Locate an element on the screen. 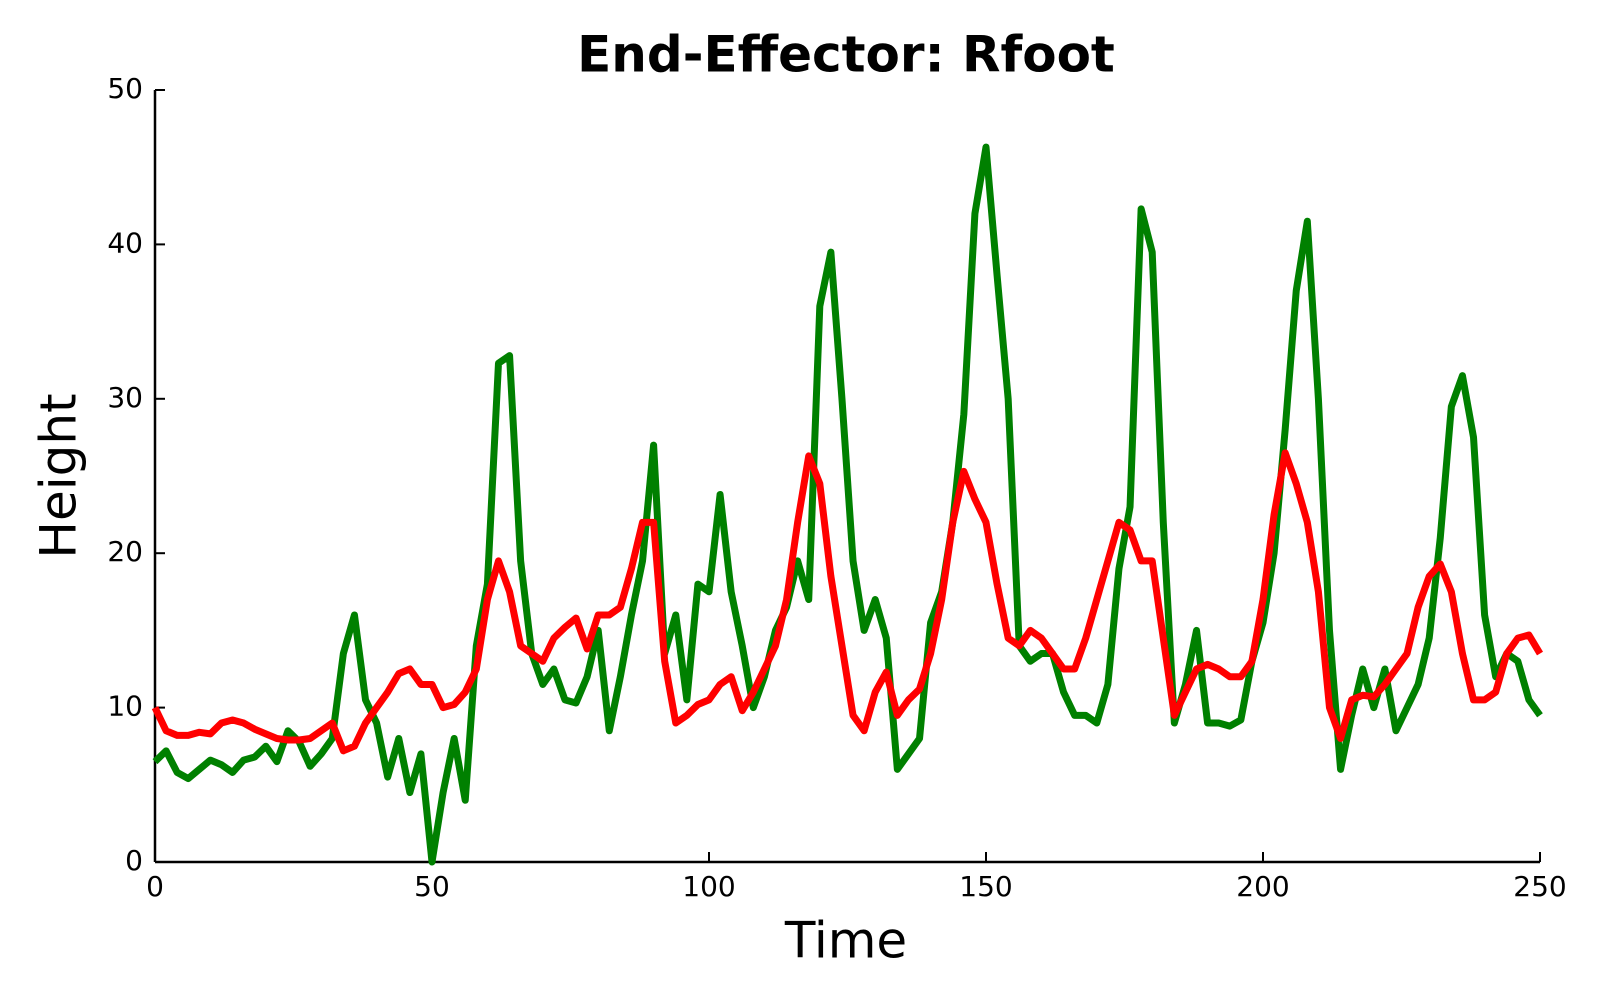 The width and height of the screenshot is (1600, 1000). x-tick-label: 150 is located at coordinates (985, 886).